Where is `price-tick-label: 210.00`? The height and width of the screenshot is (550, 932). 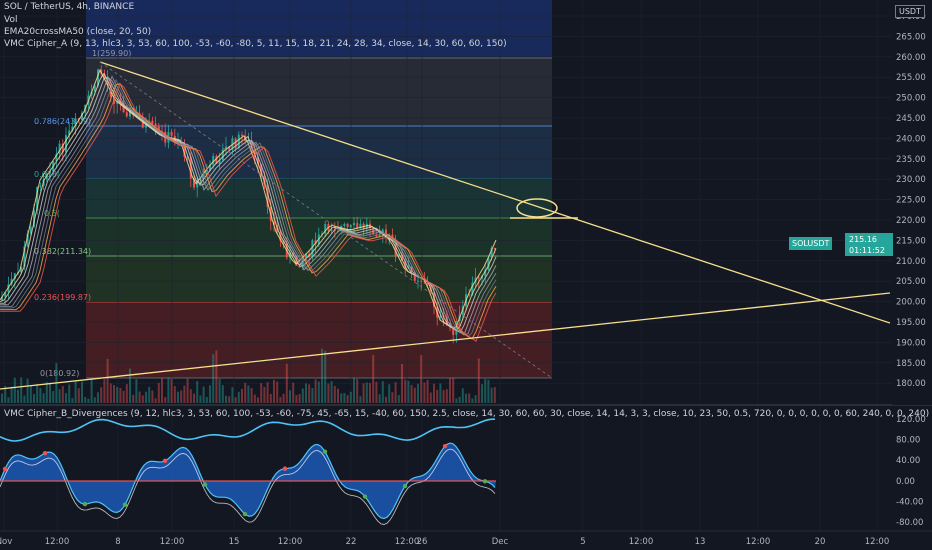
price-tick-label: 210.00 is located at coordinates (911, 262).